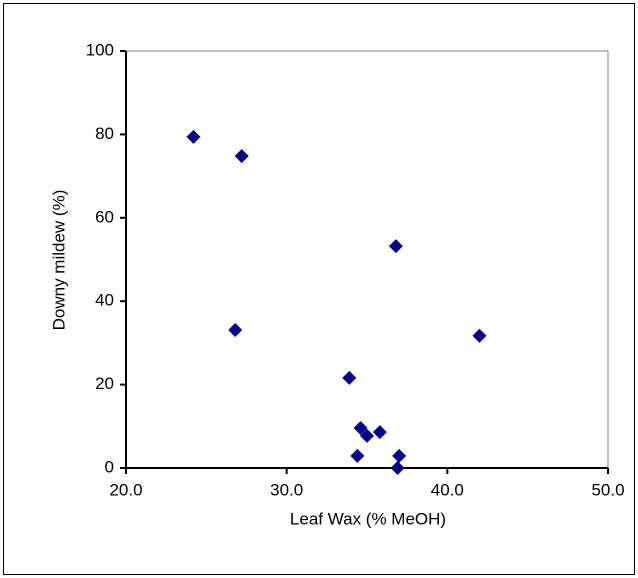  What do you see at coordinates (368, 518) in the screenshot?
I see `x-axis-label: Leaf Wax (% MeOH)` at bounding box center [368, 518].